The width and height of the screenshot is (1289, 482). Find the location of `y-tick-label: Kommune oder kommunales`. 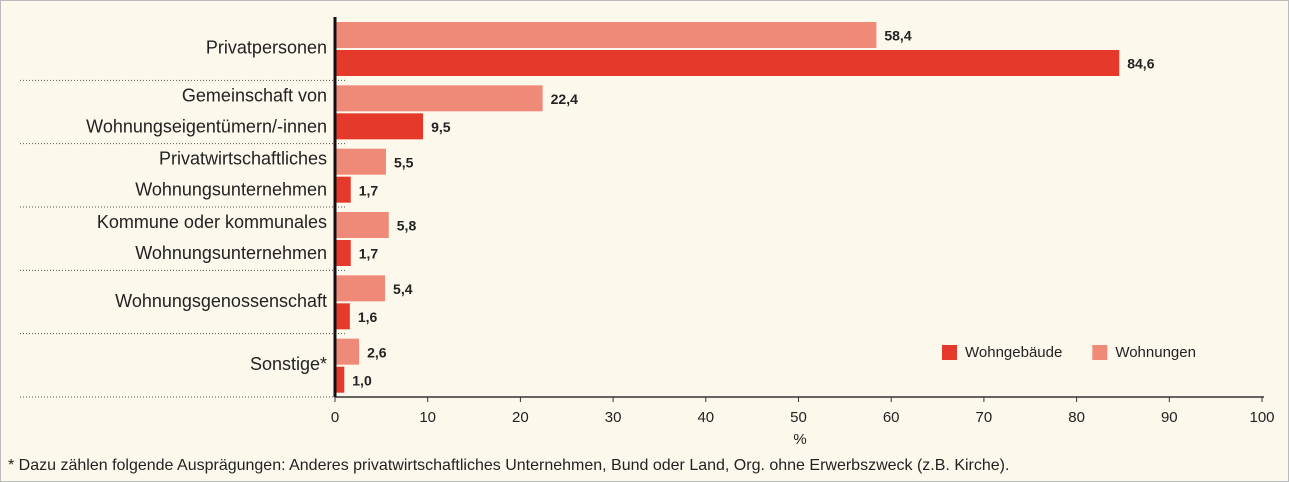

y-tick-label: Kommune oder kommunales is located at coordinates (212, 222).